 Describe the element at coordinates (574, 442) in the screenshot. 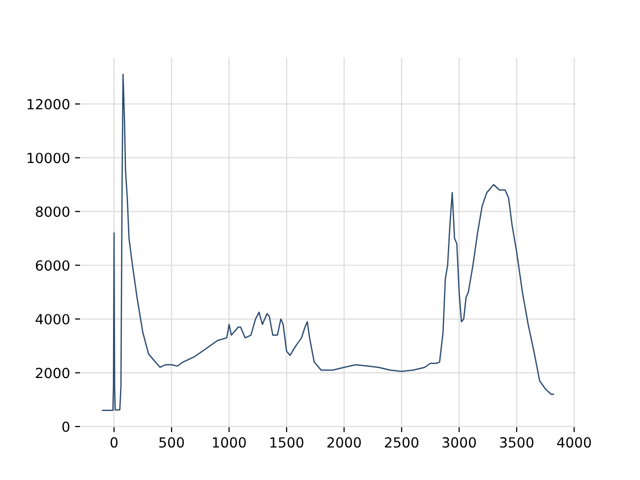

I see `x-tick-label: 4000` at that location.